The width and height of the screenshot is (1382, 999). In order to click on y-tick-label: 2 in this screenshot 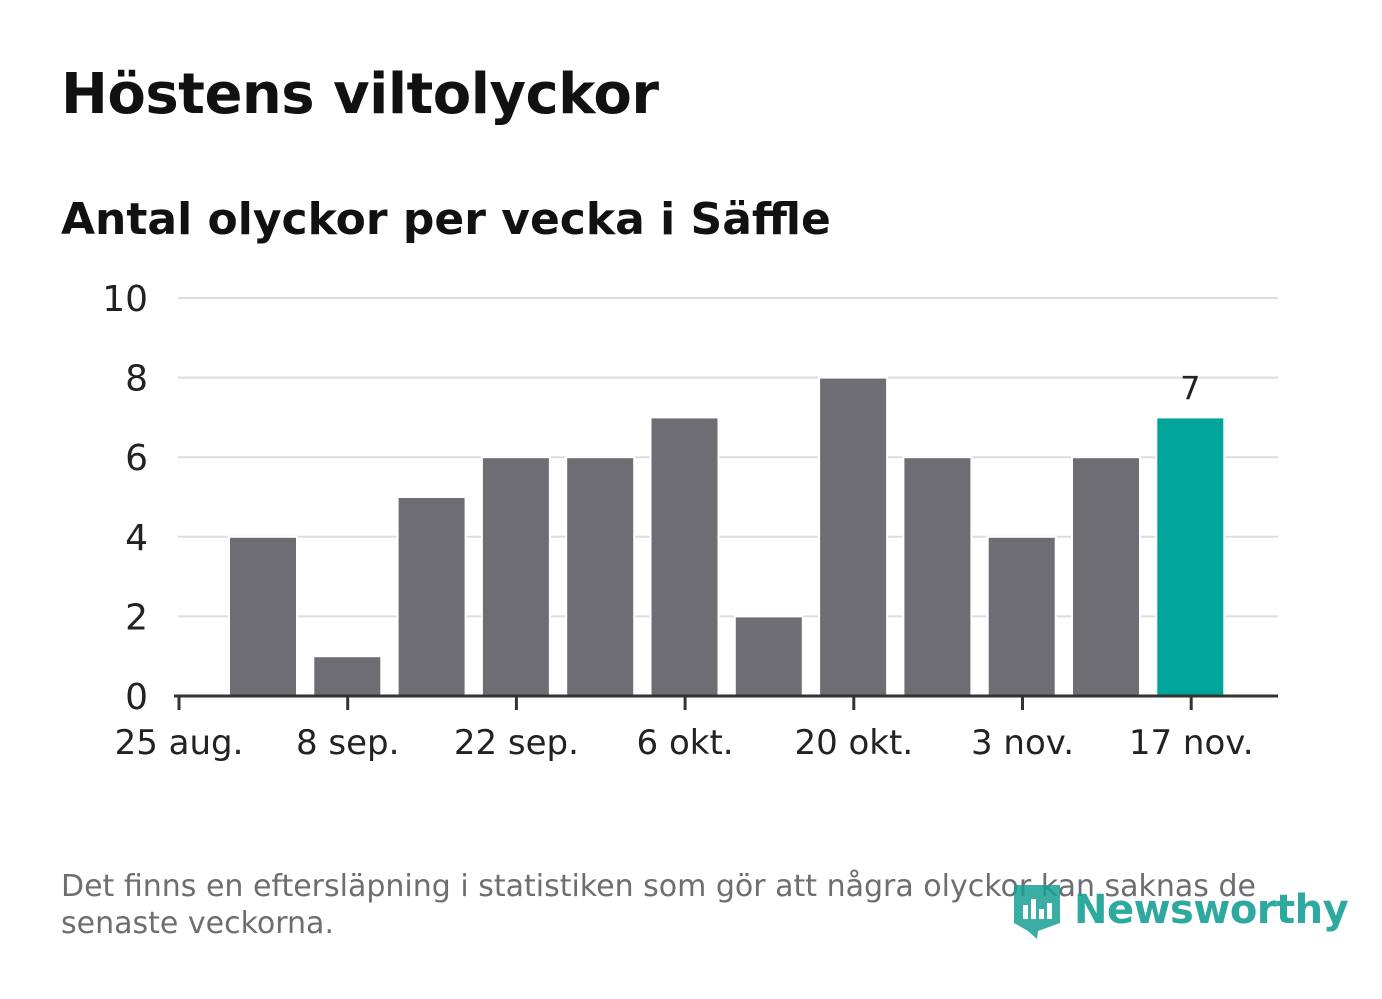, I will do `click(136, 617)`.